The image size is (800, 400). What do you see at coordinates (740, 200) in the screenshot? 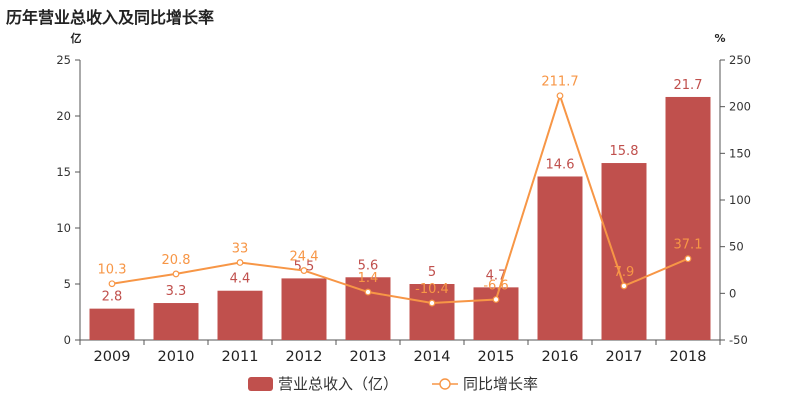
I see `y-right-tick-label: 100` at bounding box center [740, 200].